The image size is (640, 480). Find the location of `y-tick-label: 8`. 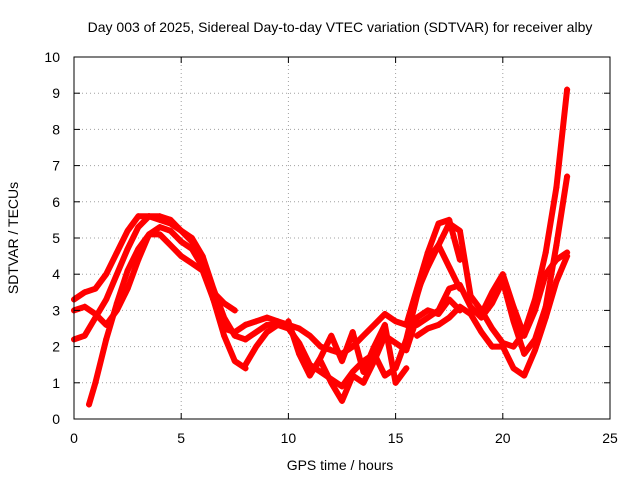

y-tick-label: 8 is located at coordinates (56, 129).